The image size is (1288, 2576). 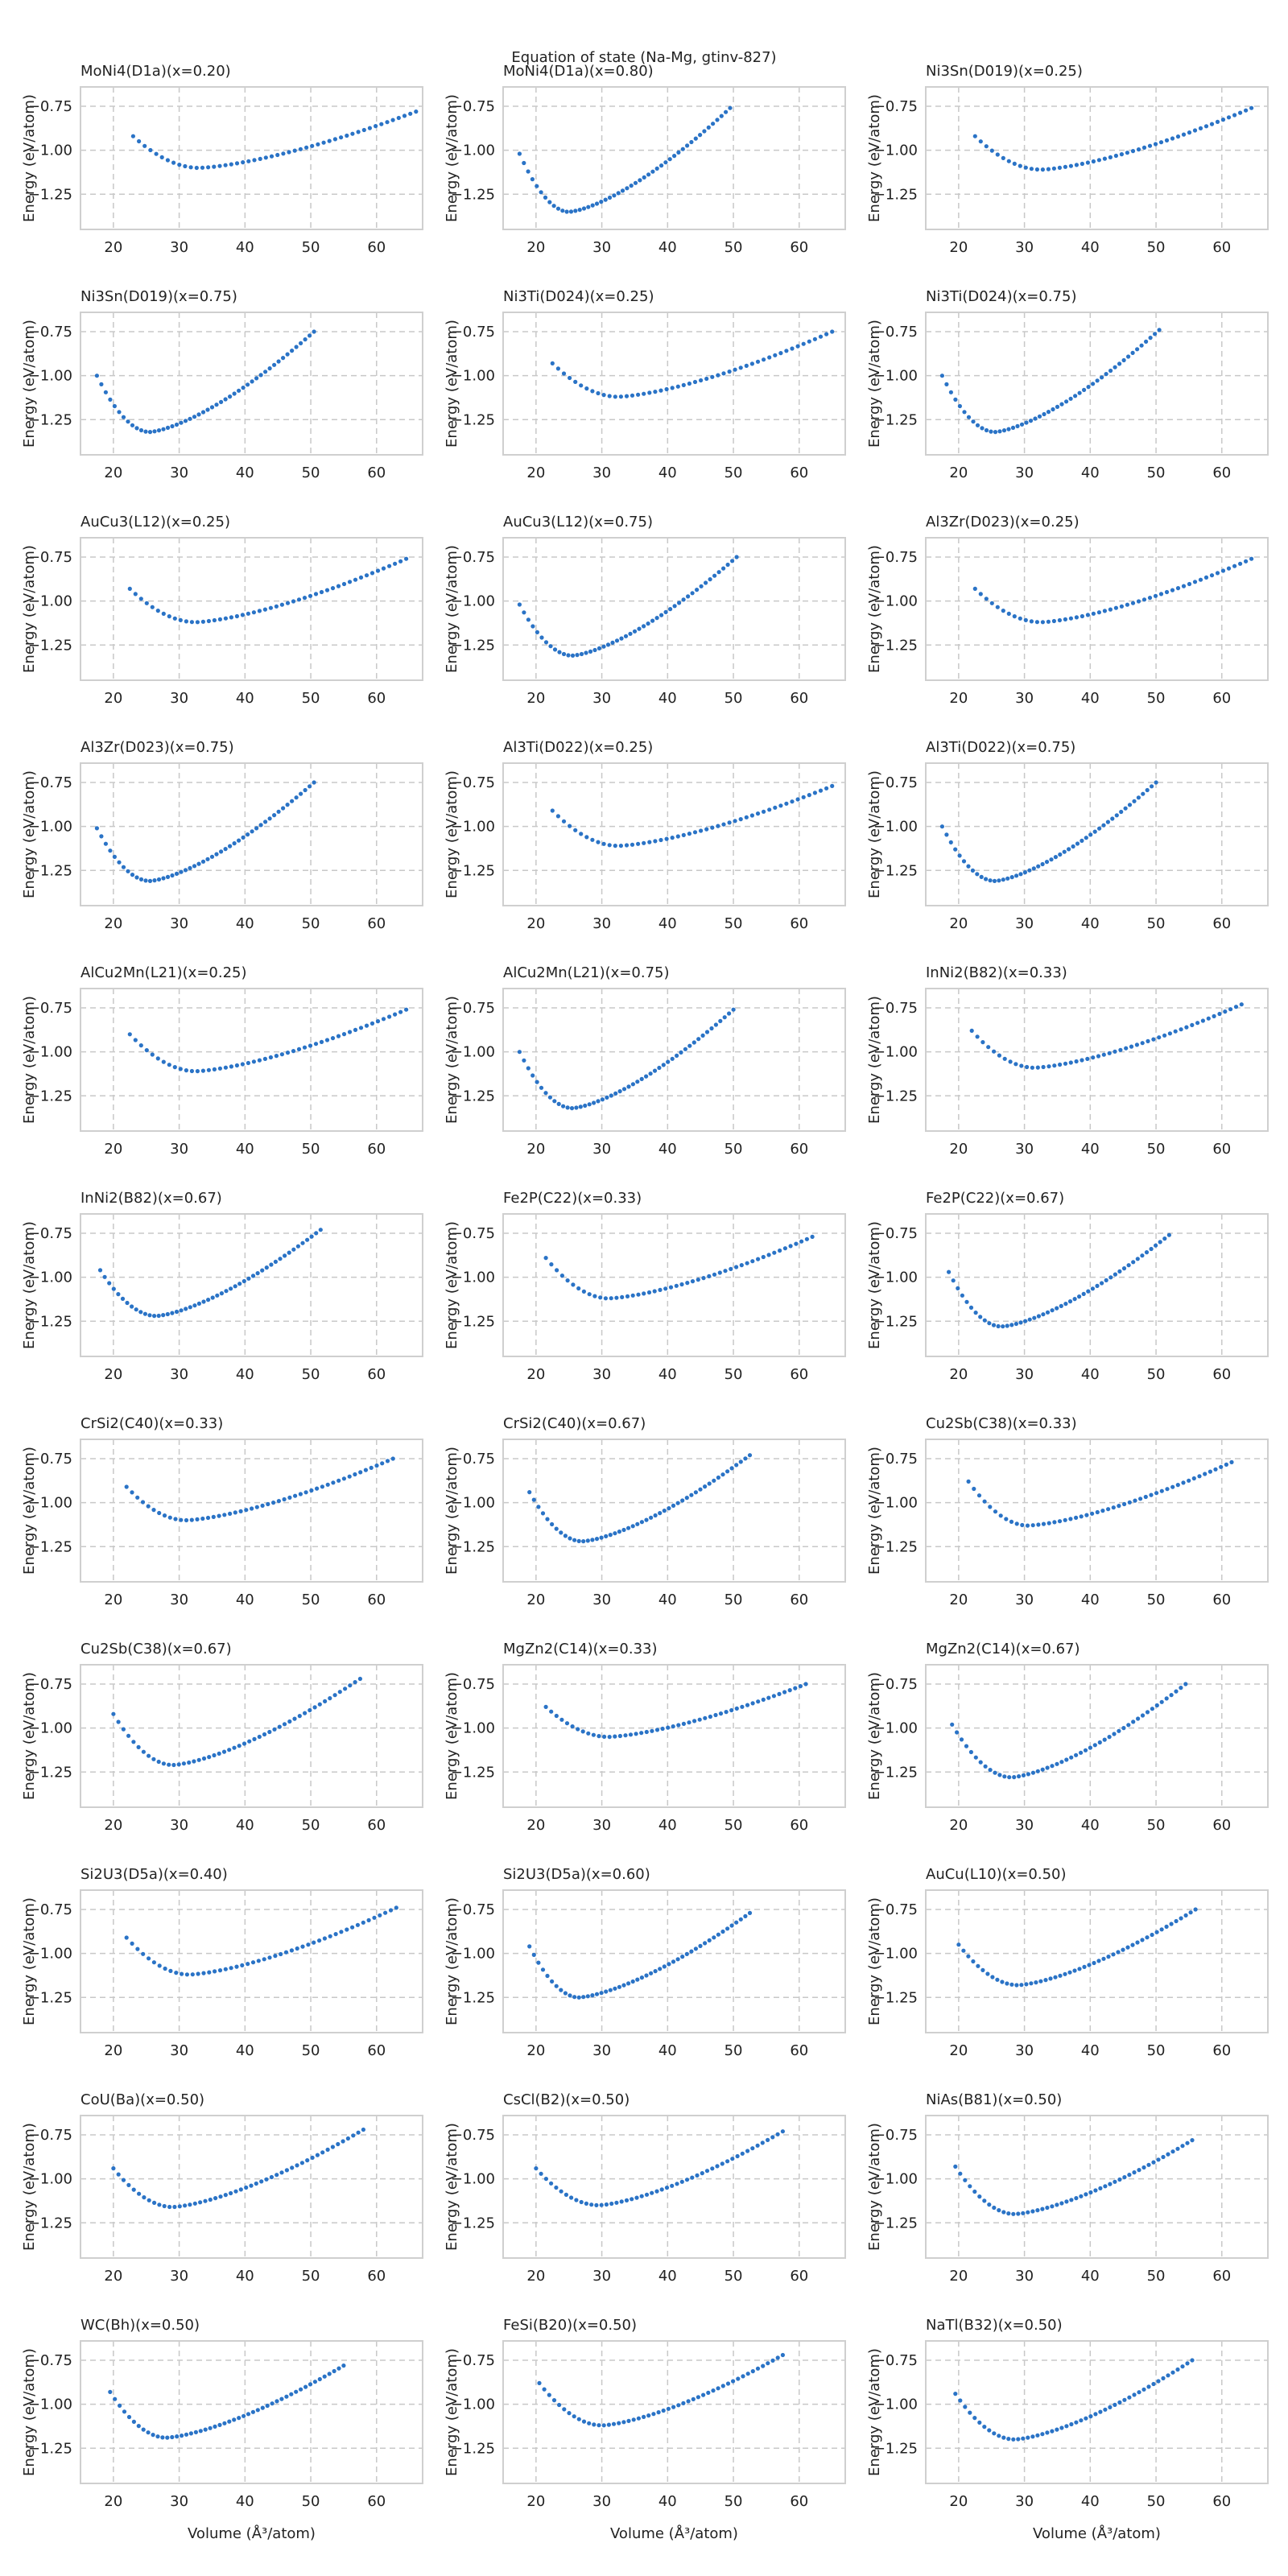 What do you see at coordinates (1221, 1149) in the screenshot?
I see `x-tick-label: 60` at bounding box center [1221, 1149].